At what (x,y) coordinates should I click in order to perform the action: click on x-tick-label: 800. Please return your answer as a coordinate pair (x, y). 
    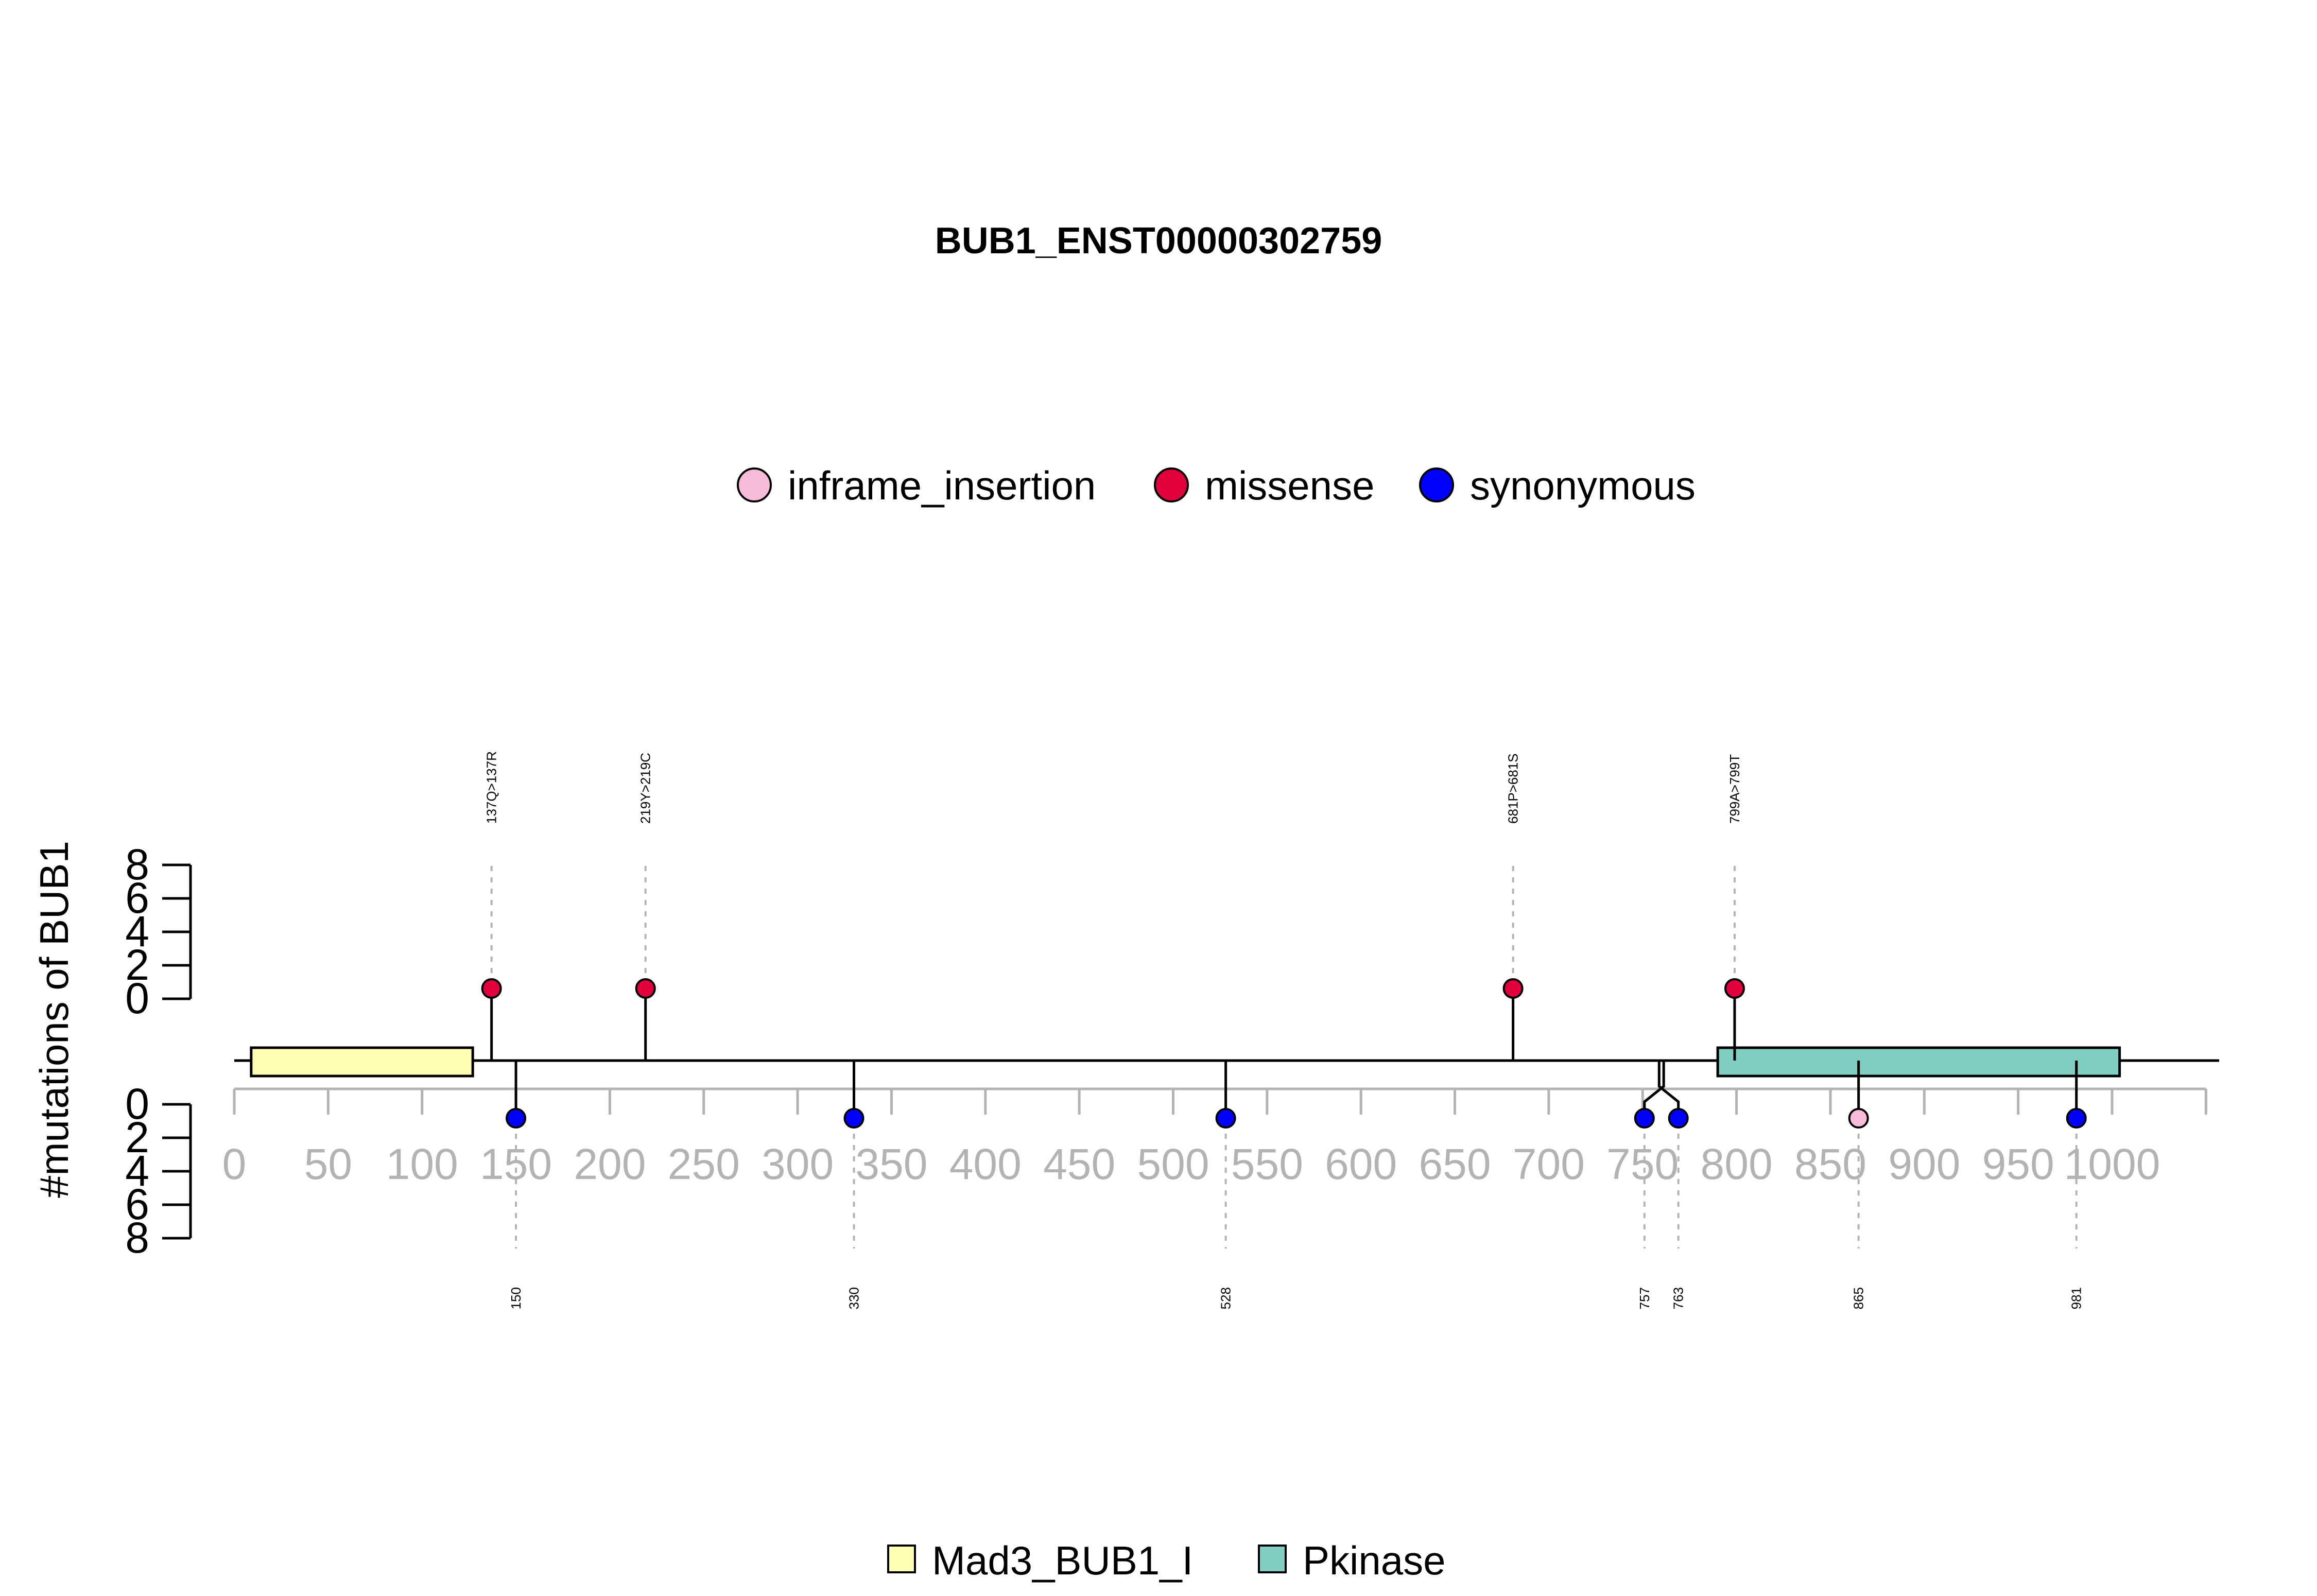
    Looking at the image, I should click on (1737, 1164).